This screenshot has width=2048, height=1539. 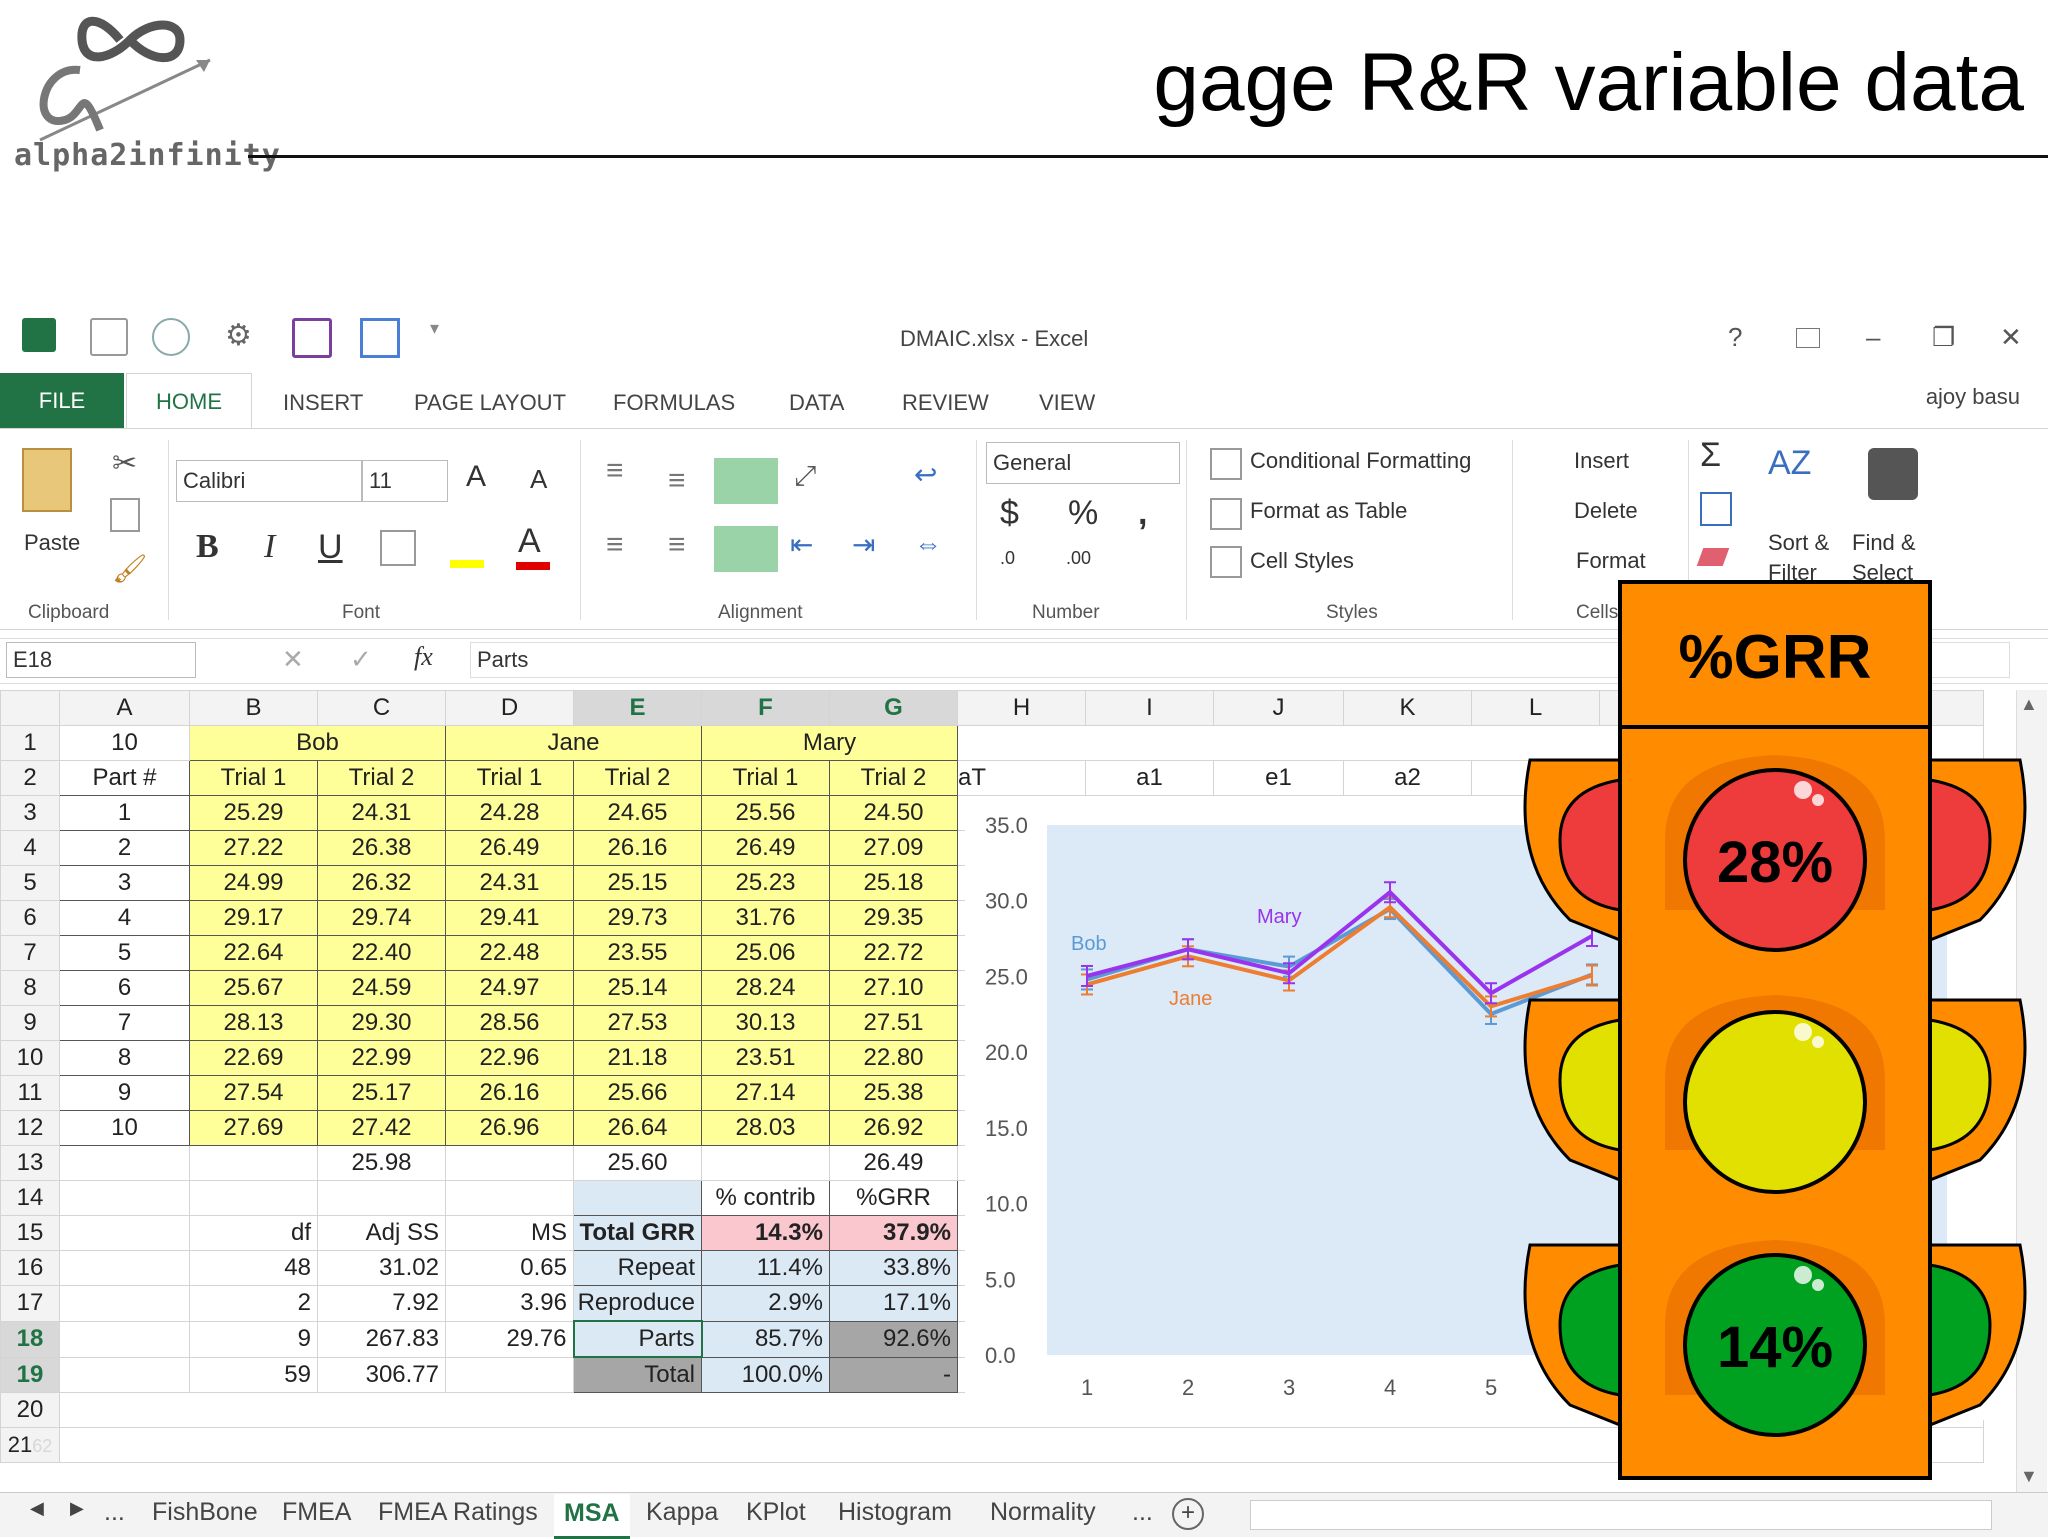 I want to click on column-header: B, so click(x=253, y=708).